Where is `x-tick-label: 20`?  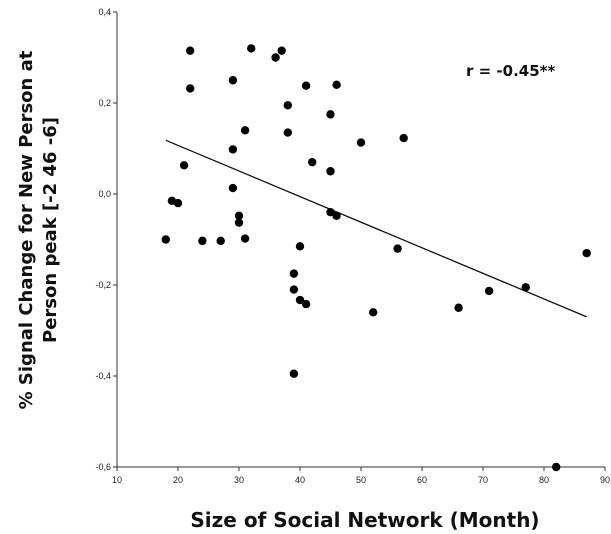
x-tick-label: 20 is located at coordinates (178, 480).